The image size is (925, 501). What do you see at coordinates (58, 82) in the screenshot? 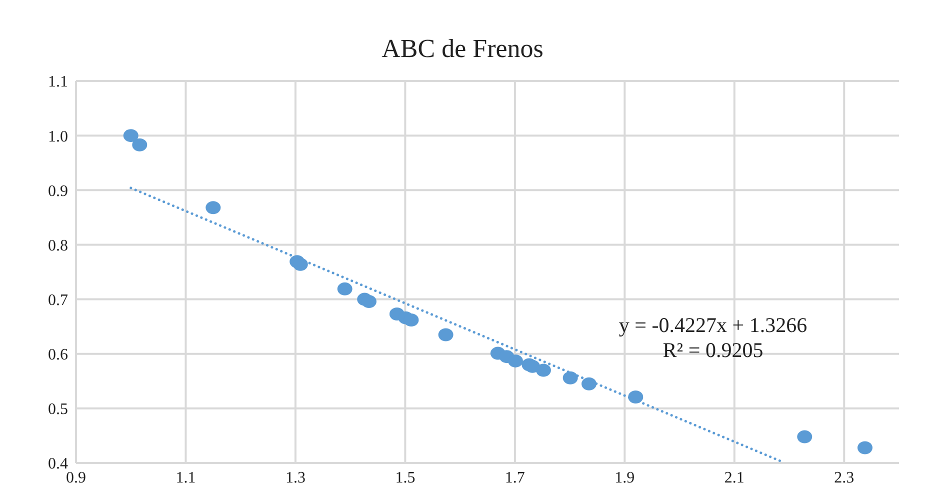
I see `y-tick-label: 1.1` at bounding box center [58, 82].